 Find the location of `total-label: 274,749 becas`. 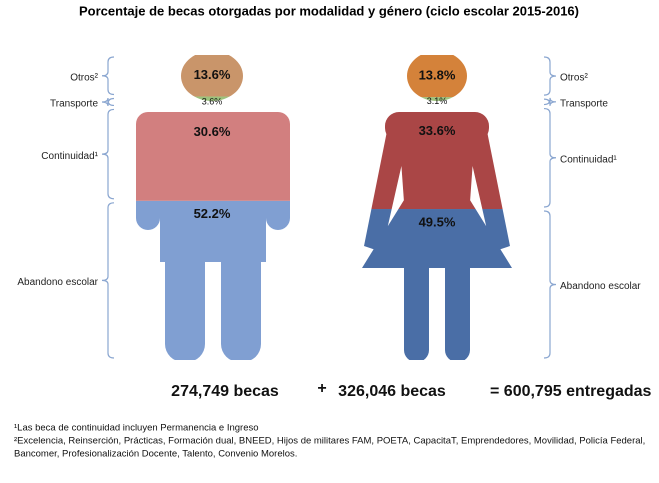

total-label: 274,749 becas is located at coordinates (225, 391).